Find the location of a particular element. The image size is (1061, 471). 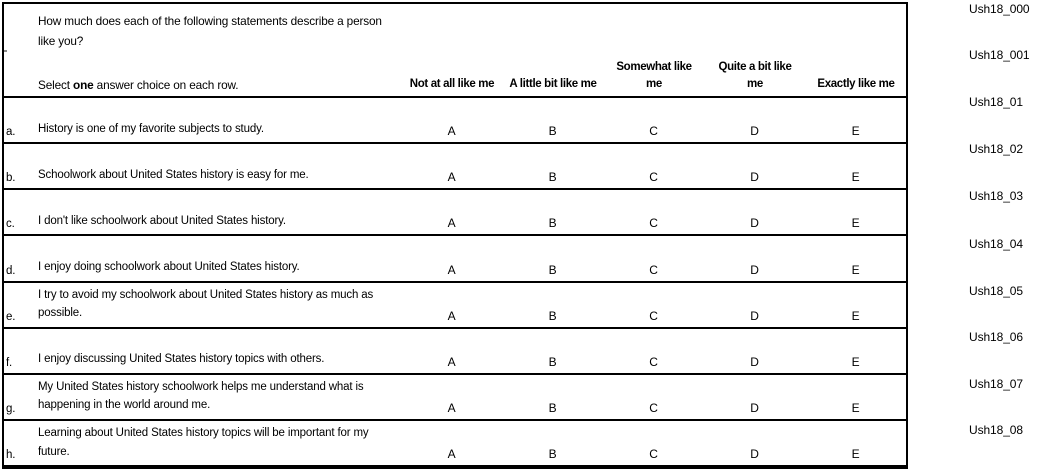

merged-cell-divider-tick is located at coordinates (5, 51).